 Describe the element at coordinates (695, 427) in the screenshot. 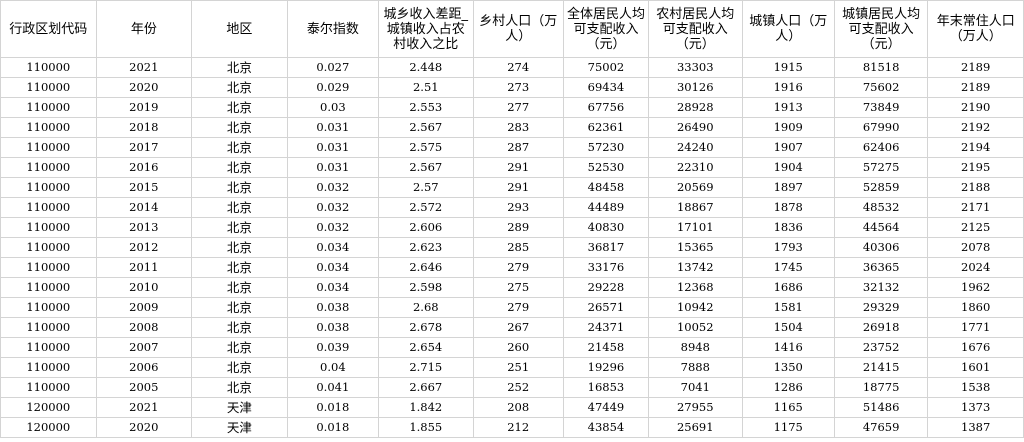

I see `table-cell: 25691` at that location.